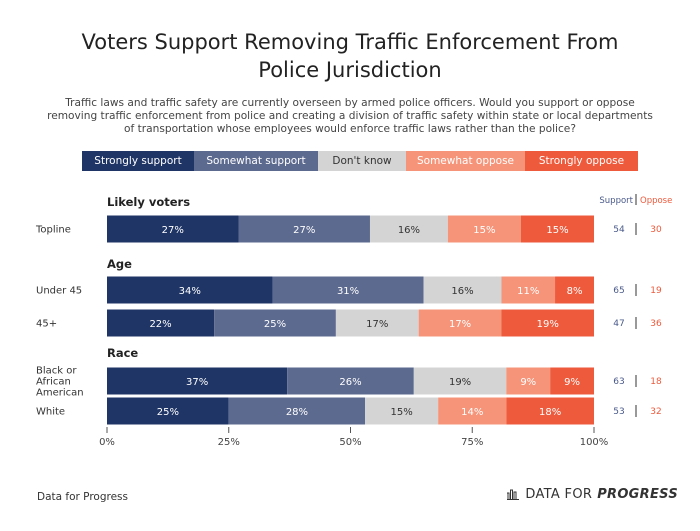 Image resolution: width=700 pixels, height=531 pixels. I want to click on x-axis-tick-label: 50%, so click(350, 442).